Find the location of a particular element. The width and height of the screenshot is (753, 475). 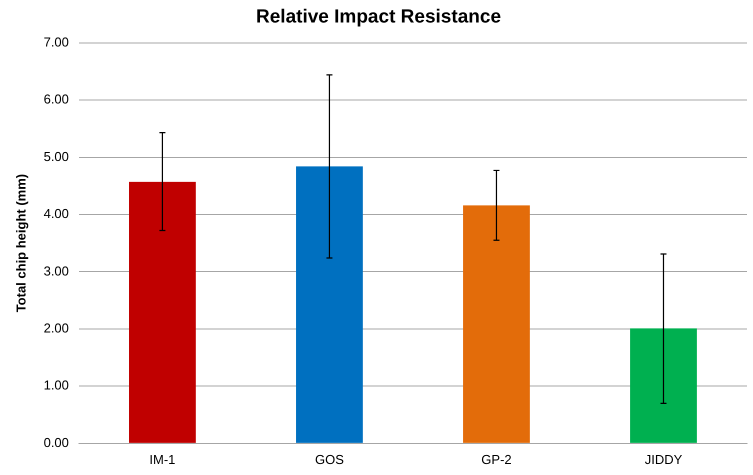

y-tick-label: 1.00 is located at coordinates (56, 385).